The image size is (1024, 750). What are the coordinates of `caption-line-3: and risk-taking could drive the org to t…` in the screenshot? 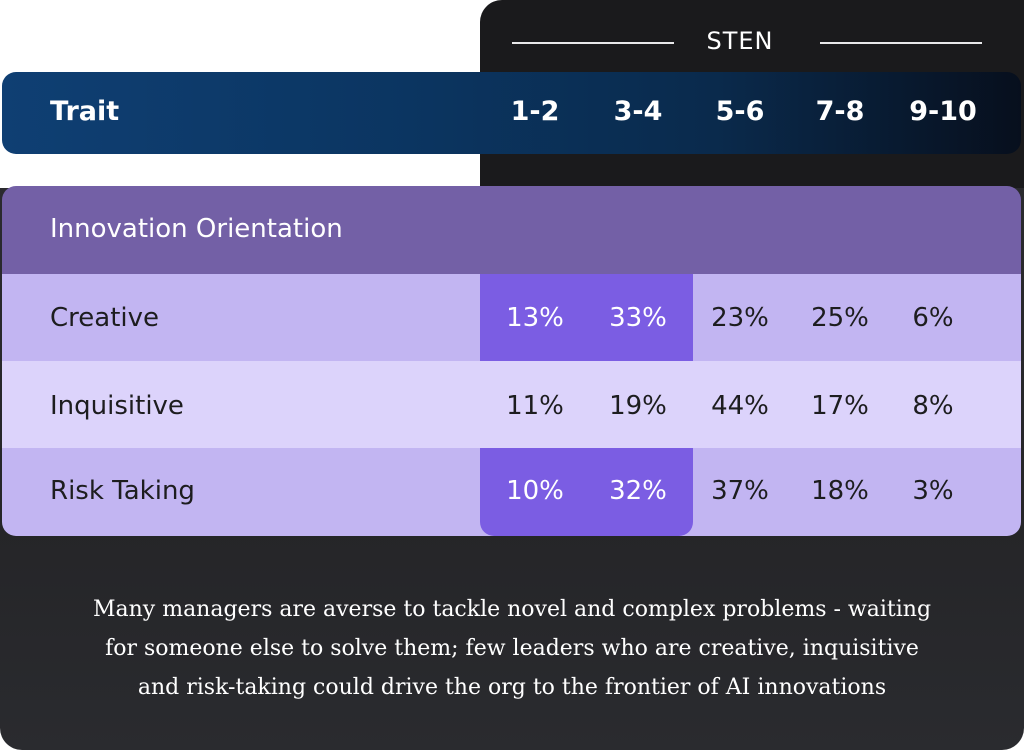 It's located at (512, 687).